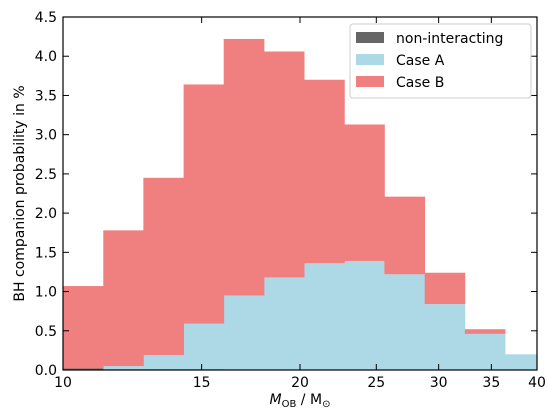  Describe the element at coordinates (276, 400) in the screenshot. I see `x-axis-label-m: M` at that location.